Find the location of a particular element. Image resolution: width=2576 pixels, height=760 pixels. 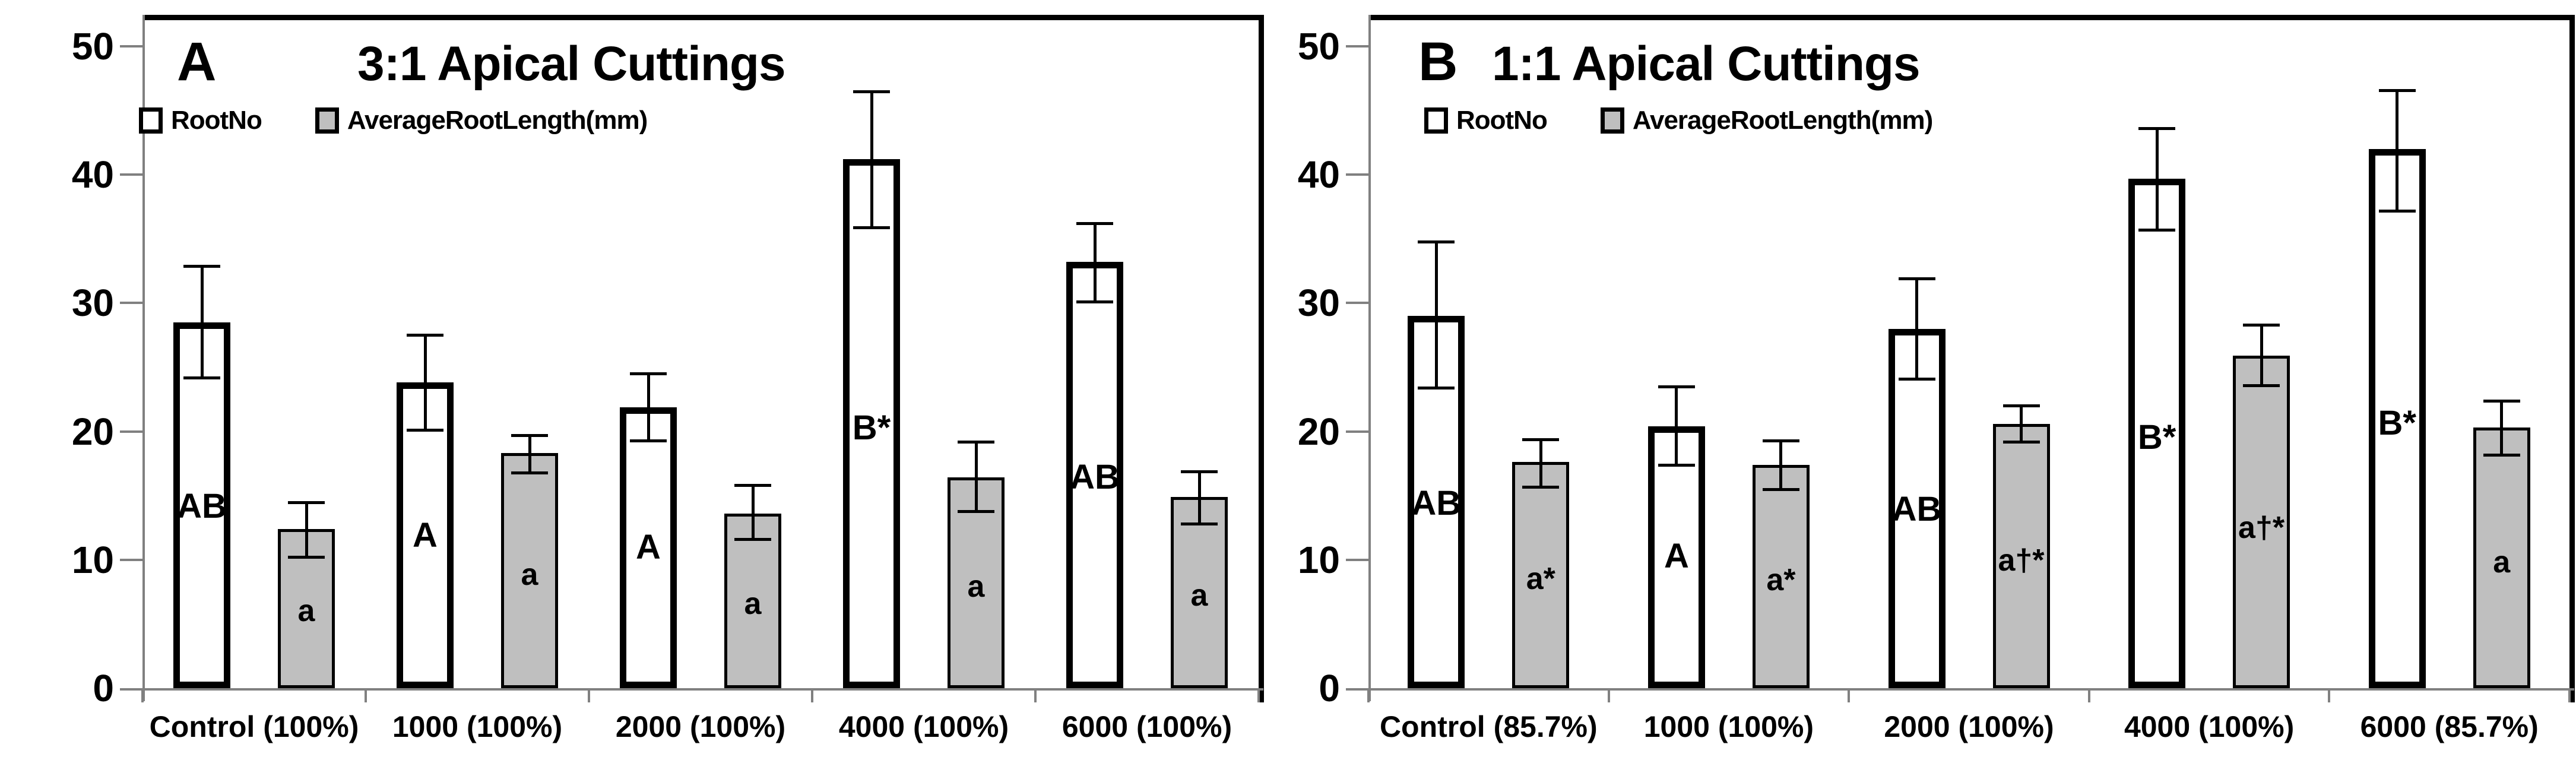

legend-item-rootno: RootNo is located at coordinates (201, 120).